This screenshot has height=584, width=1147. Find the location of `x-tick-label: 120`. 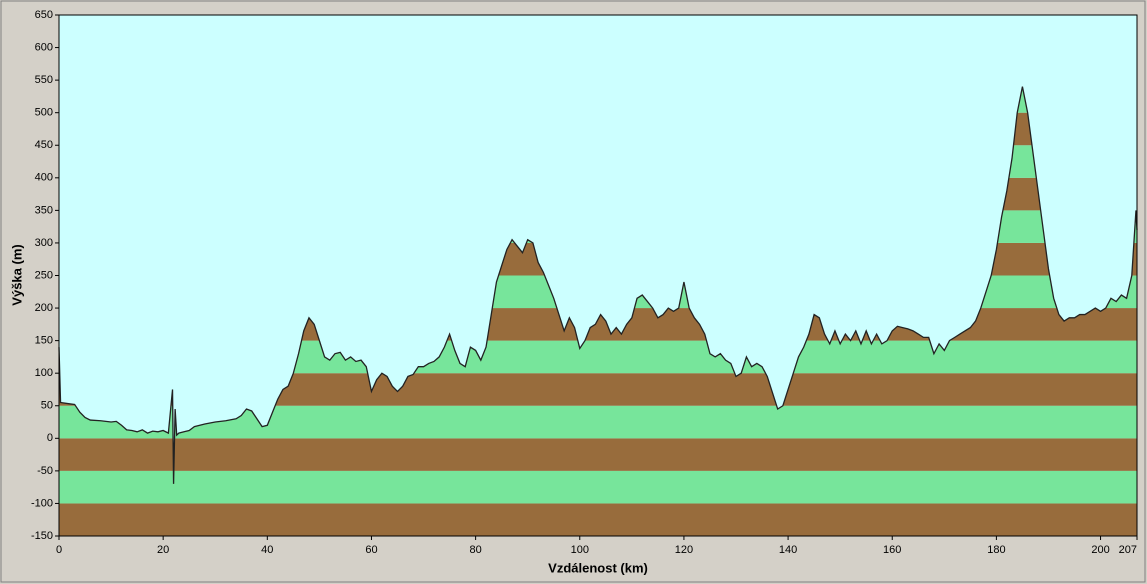

x-tick-label: 120 is located at coordinates (684, 550).